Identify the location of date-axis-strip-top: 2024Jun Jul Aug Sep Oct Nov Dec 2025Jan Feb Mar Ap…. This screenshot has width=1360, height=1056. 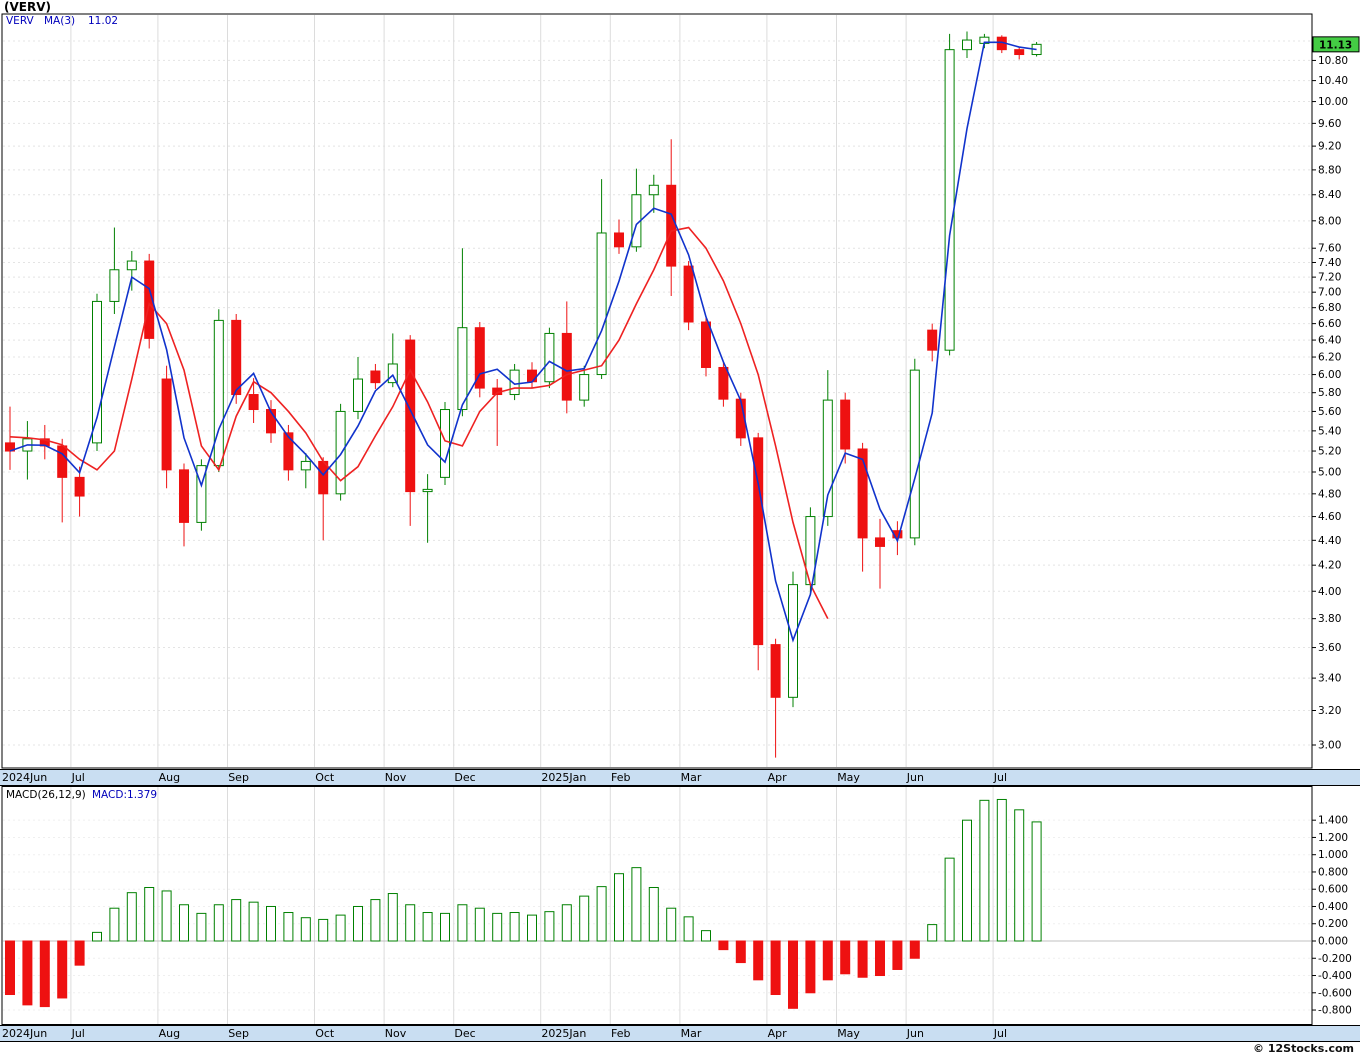
(680, 777).